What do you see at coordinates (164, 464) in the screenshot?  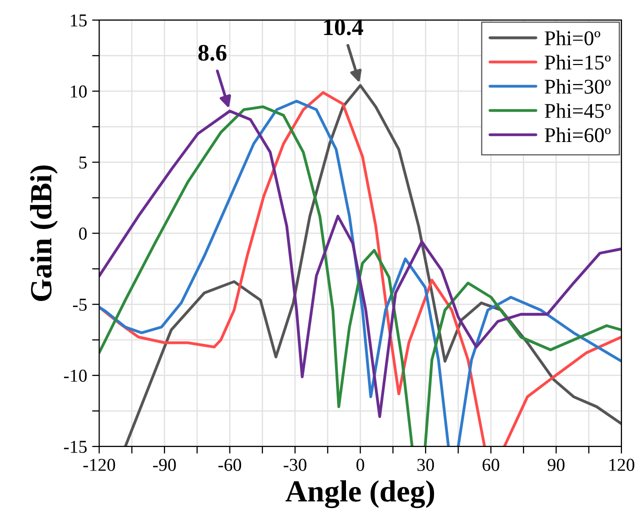 I see `x-tick-label: -90` at bounding box center [164, 464].